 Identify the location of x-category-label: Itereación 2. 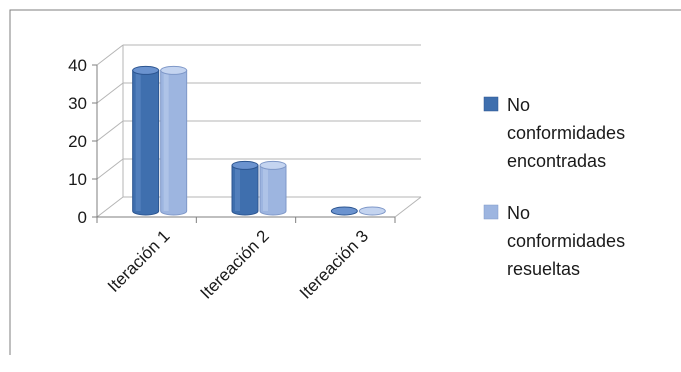
(235, 264).